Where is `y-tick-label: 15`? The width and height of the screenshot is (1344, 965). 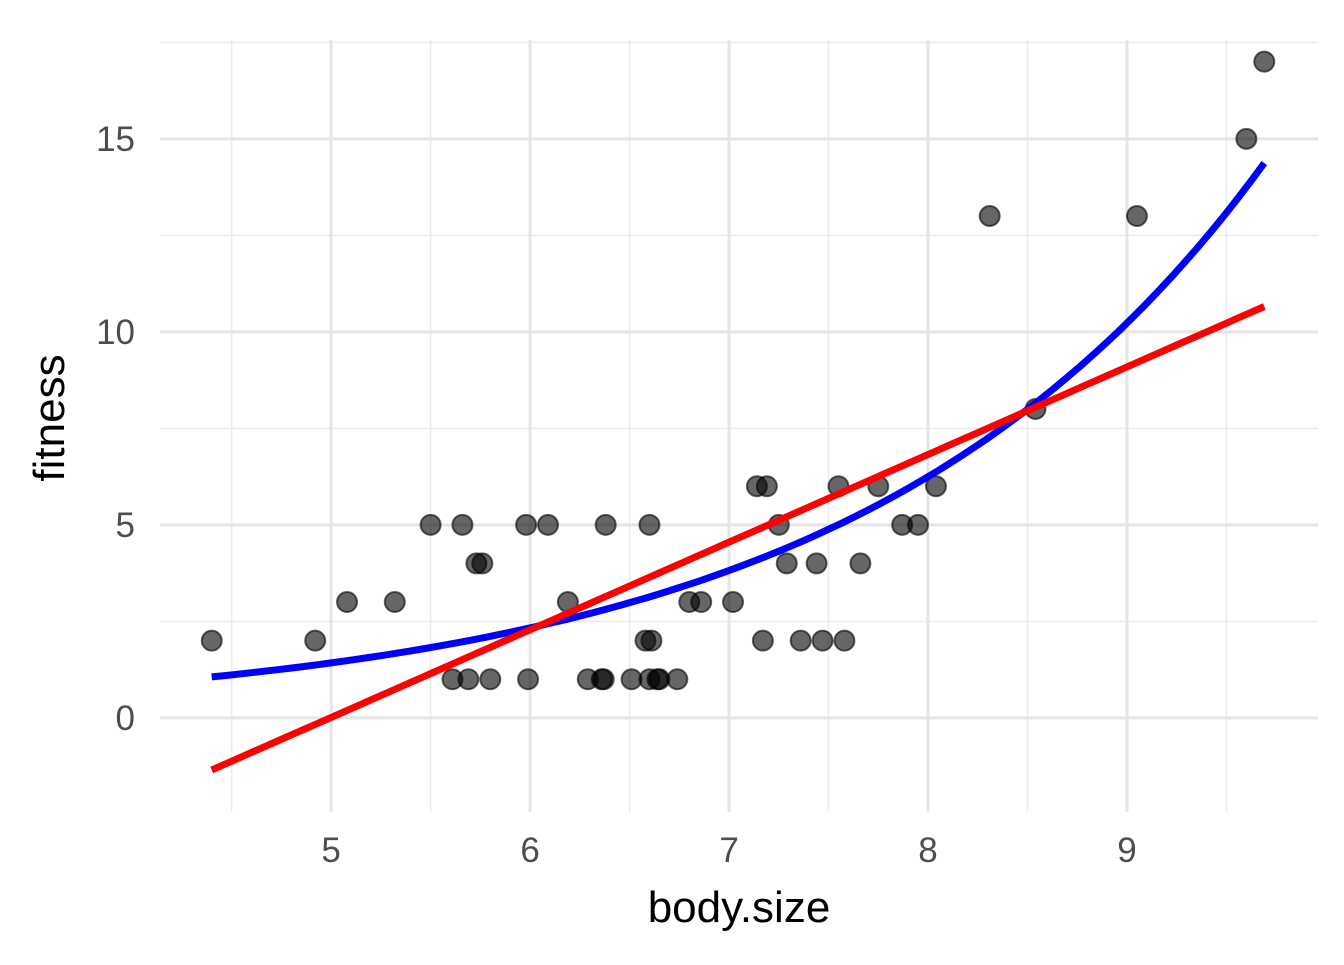
y-tick-label: 15 is located at coordinates (115, 139).